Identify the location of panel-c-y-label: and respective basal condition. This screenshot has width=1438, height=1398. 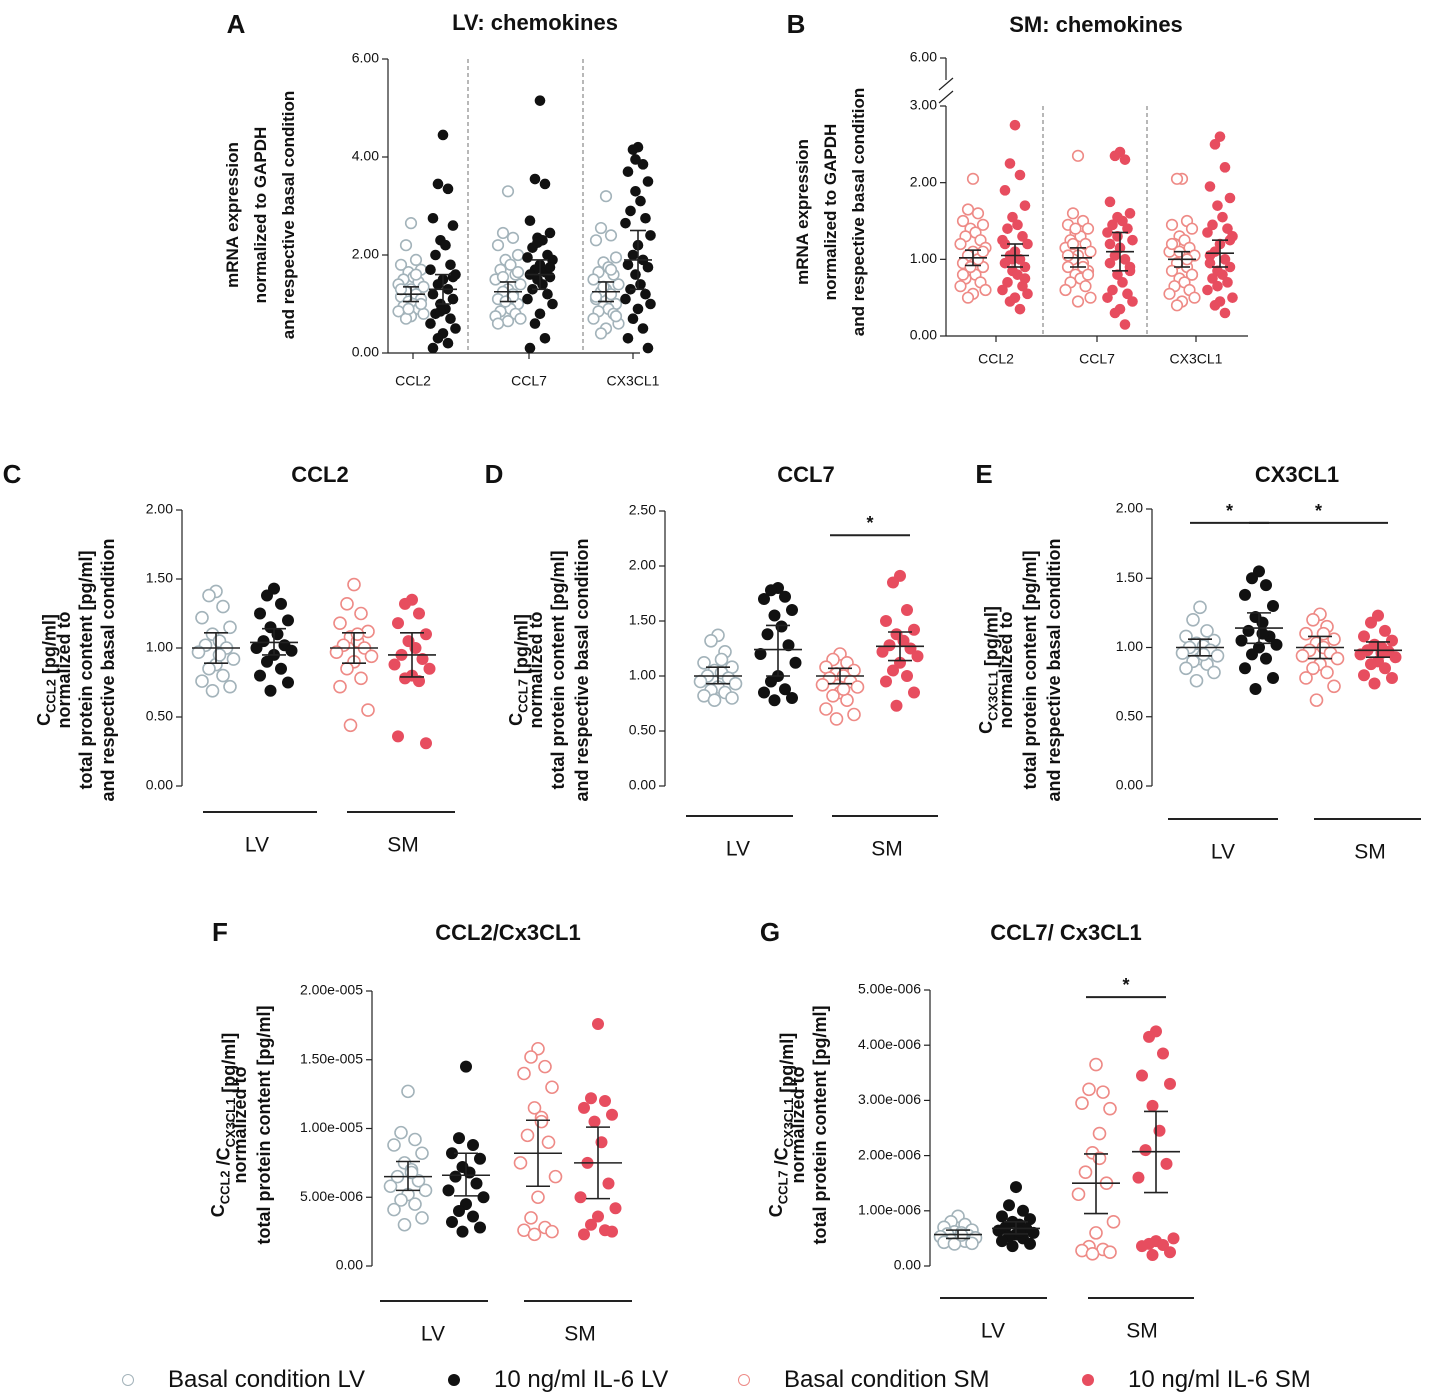
(108, 669).